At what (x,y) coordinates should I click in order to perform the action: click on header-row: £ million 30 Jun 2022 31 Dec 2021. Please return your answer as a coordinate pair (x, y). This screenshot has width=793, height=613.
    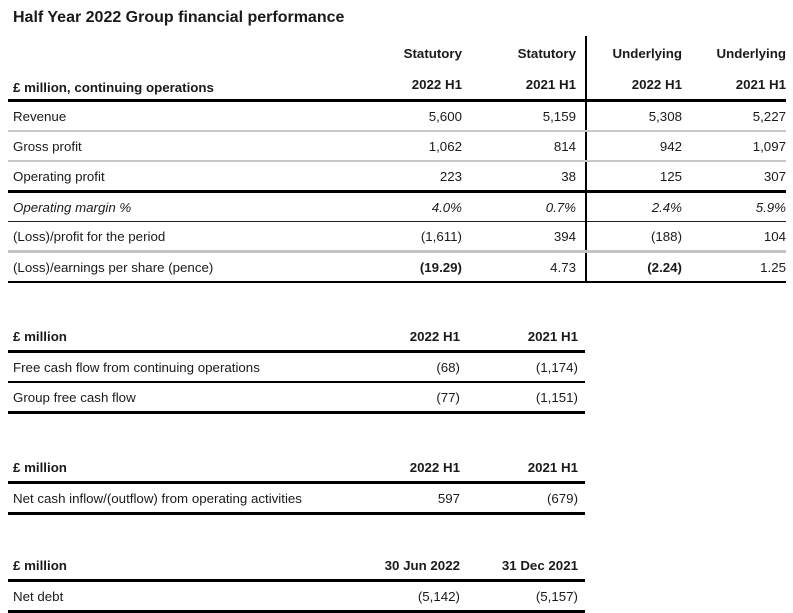
    Looking at the image, I should click on (296, 565).